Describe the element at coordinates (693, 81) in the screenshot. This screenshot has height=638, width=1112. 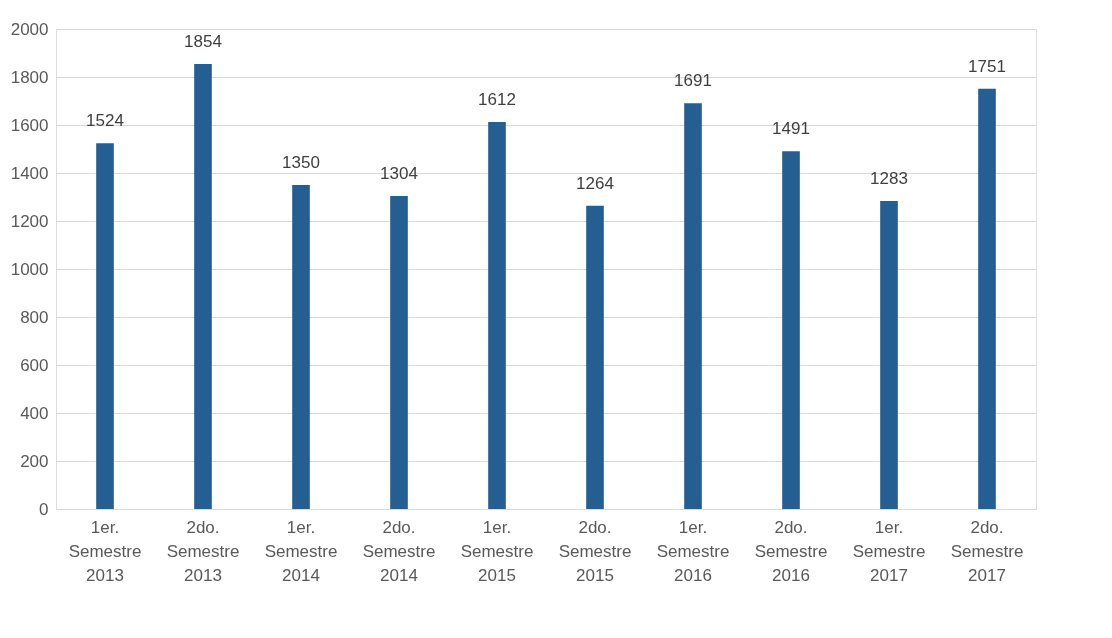
I see `data-label: 1691` at that location.